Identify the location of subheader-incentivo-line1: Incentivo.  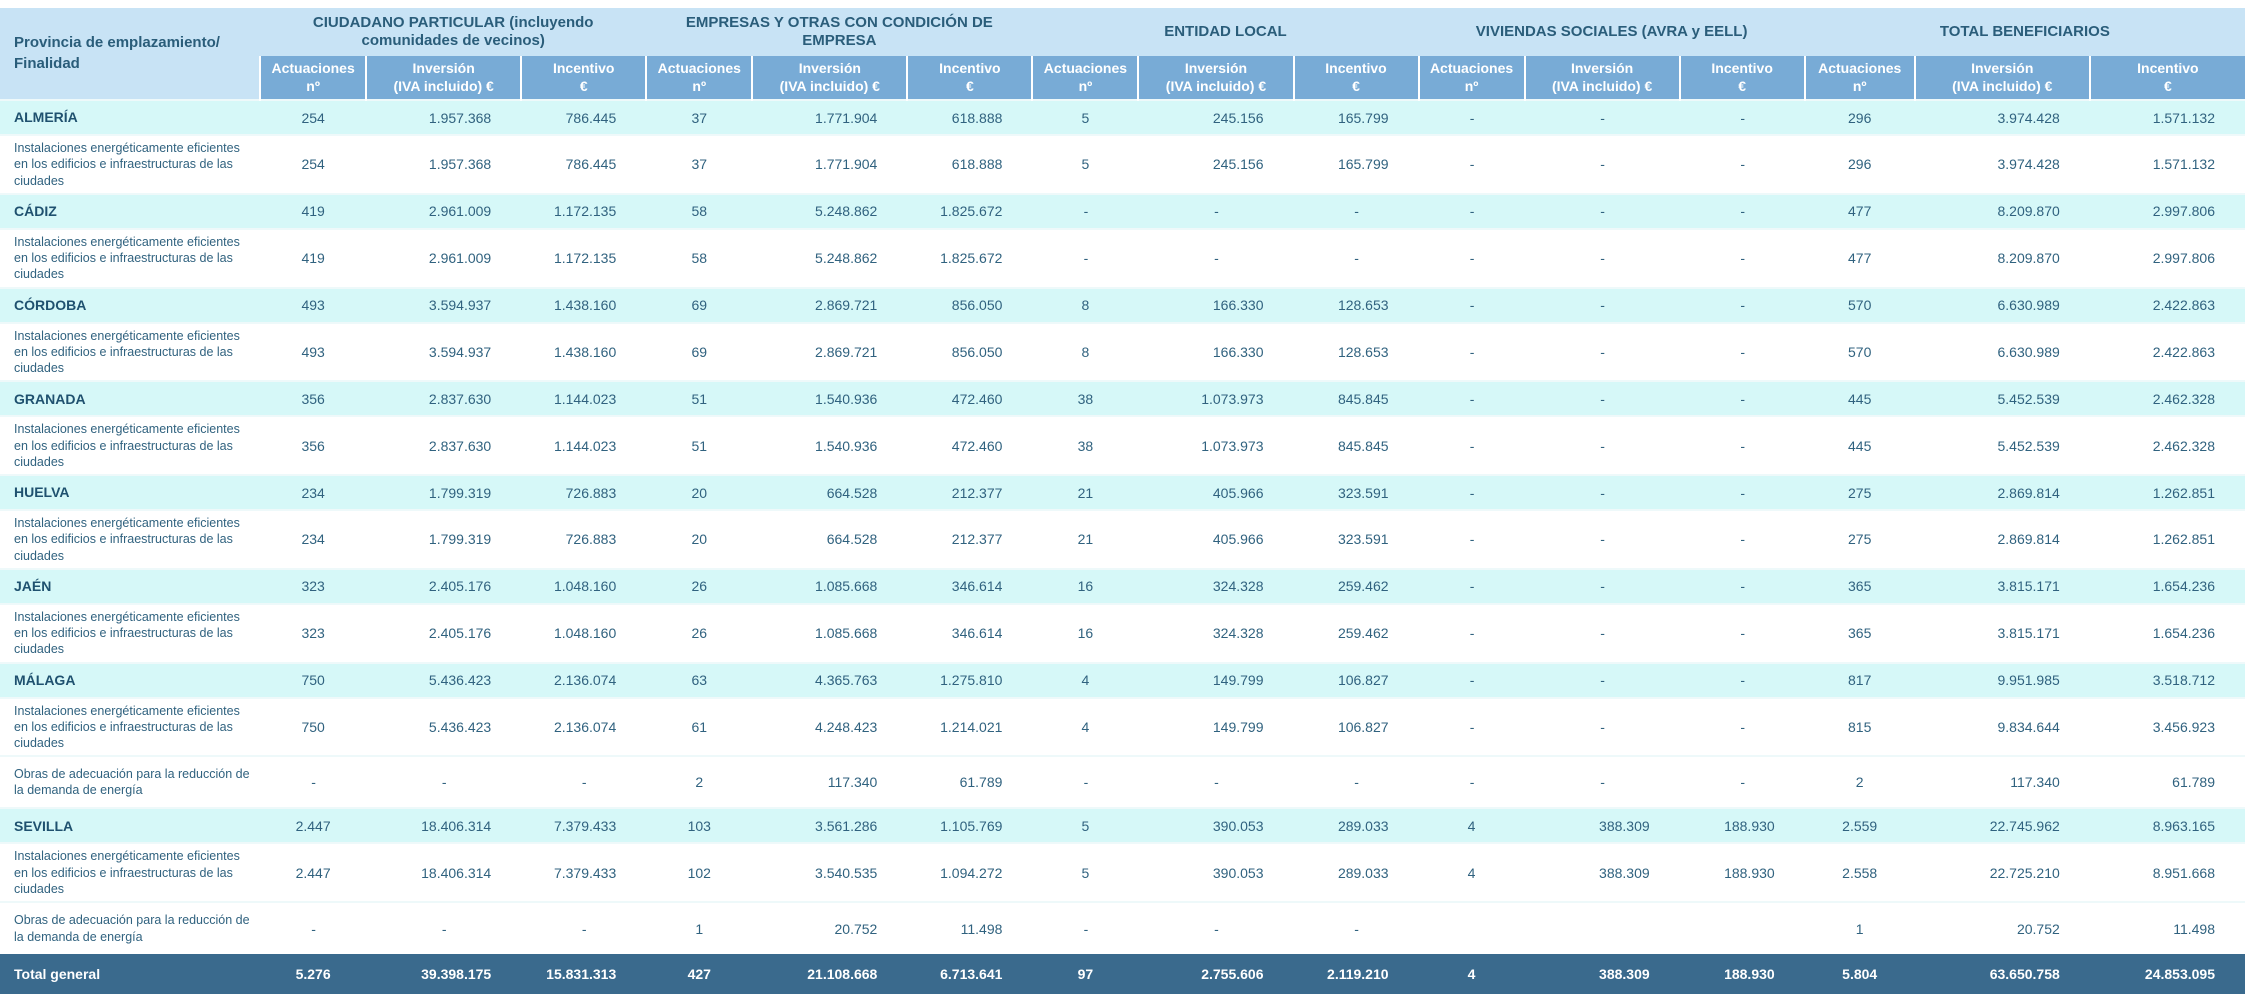
(583, 68).